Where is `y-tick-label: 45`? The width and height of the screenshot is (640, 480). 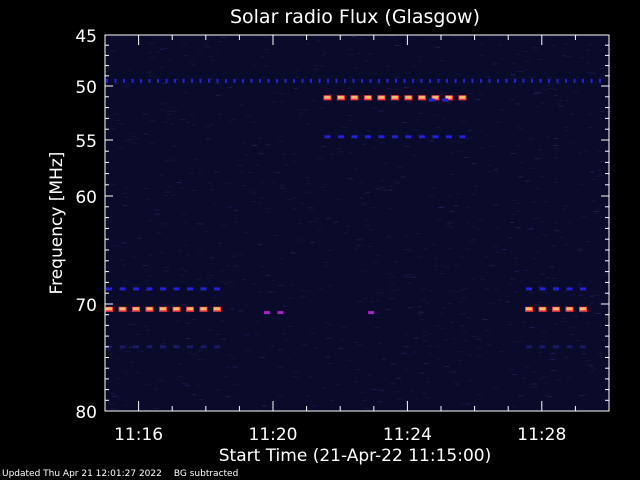 y-tick-label: 45 is located at coordinates (86, 37).